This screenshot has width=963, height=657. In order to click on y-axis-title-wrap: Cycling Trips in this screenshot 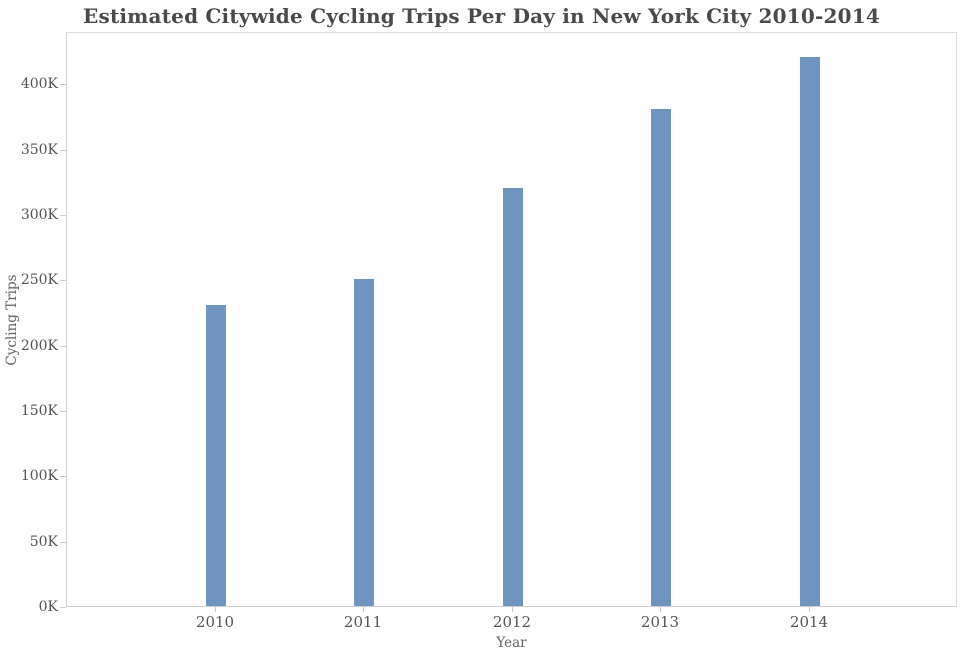, I will do `click(12, 319)`.